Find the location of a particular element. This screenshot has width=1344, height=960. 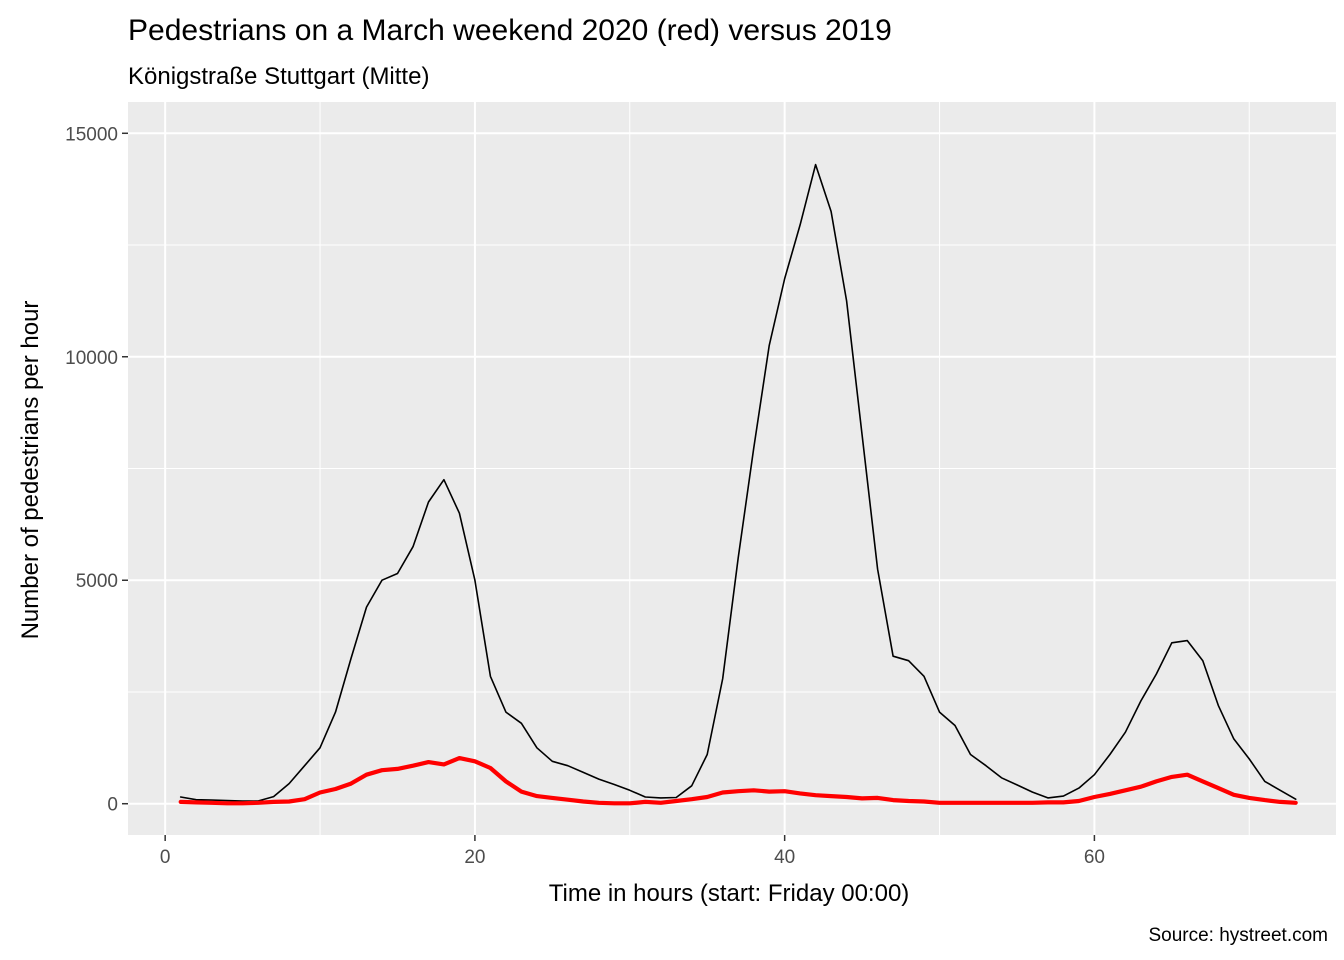

y-axis: 0 5000 10000 15000 is located at coordinates (96, 470).